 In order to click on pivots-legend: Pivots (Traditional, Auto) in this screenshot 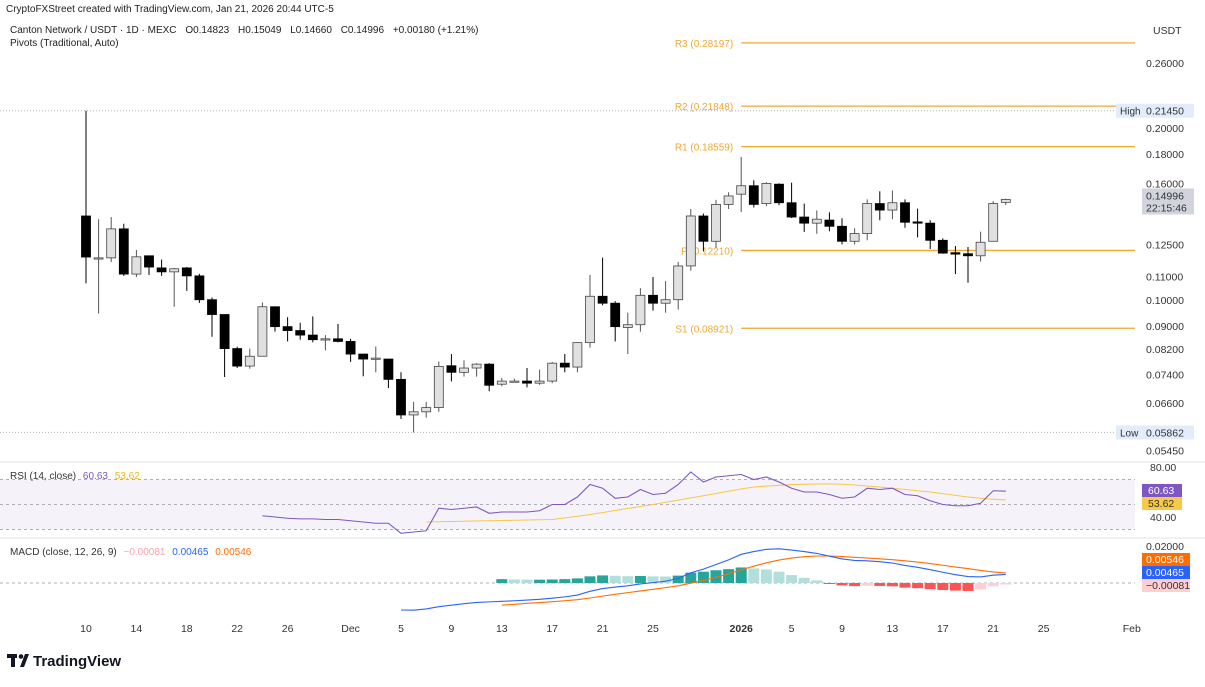, I will do `click(64, 43)`.